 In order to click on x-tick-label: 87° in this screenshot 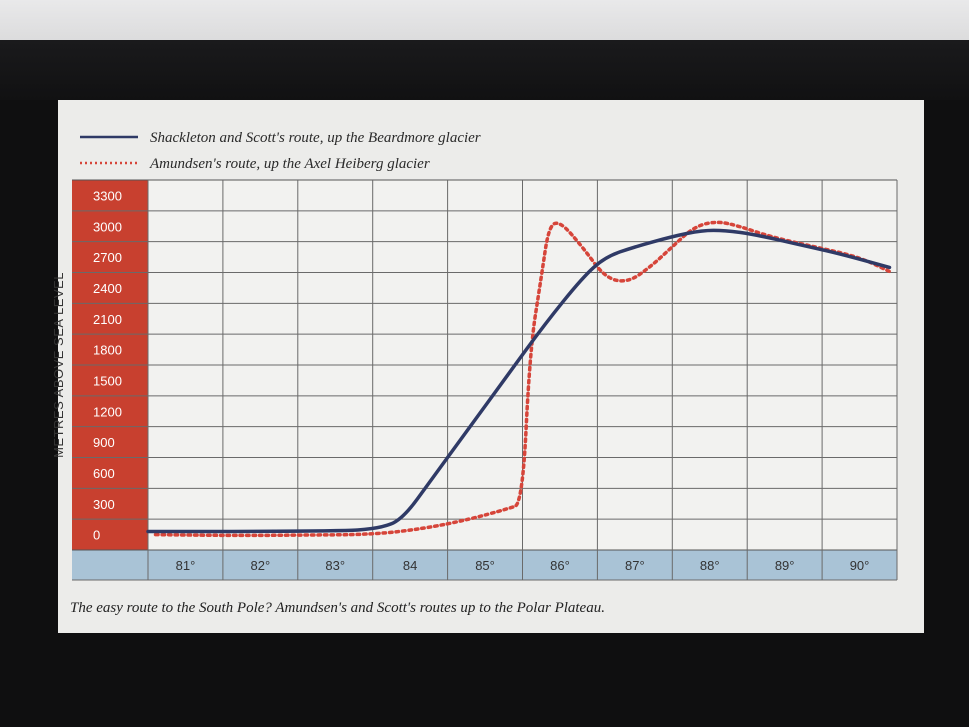, I will do `click(635, 565)`.